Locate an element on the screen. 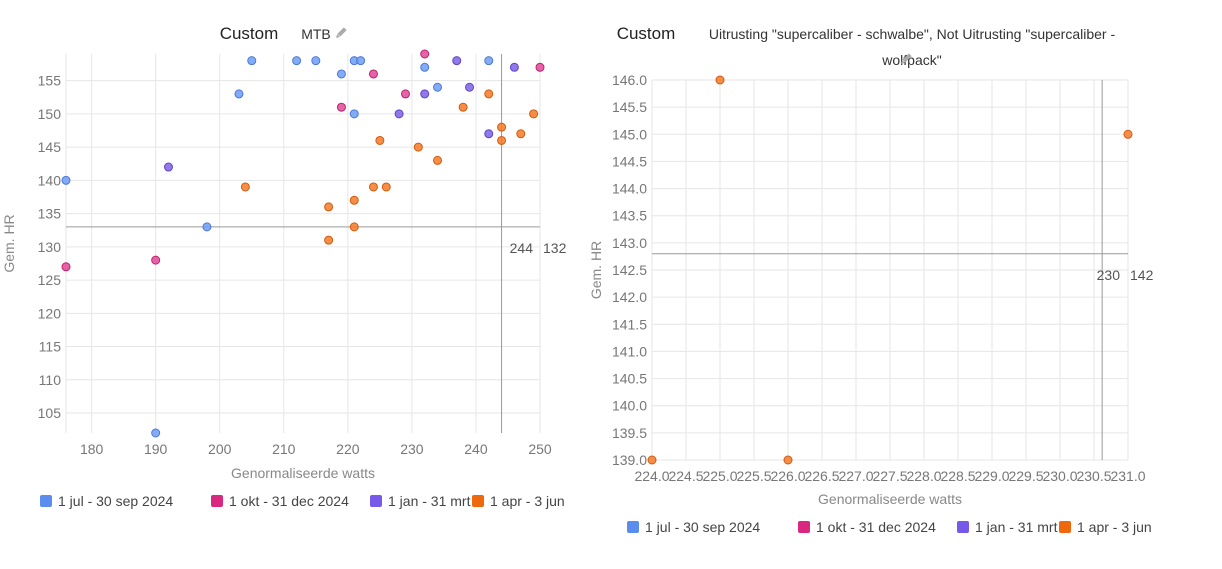 The height and width of the screenshot is (569, 1222). x-tick-label: 227.0 is located at coordinates (855, 476).